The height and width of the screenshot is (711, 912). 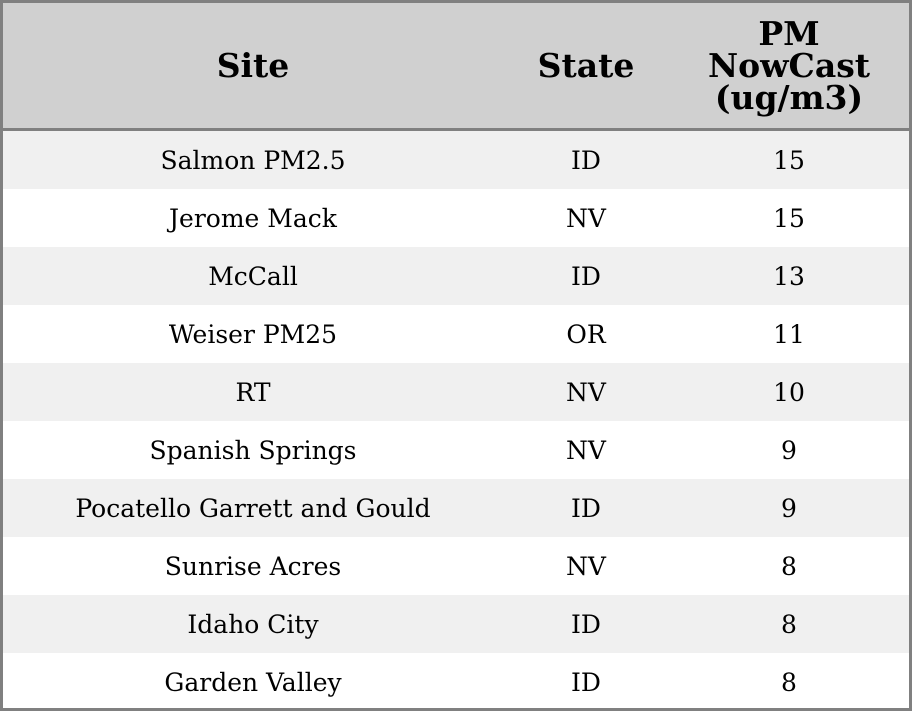 I want to click on pm-cell: 10, so click(x=789, y=392).